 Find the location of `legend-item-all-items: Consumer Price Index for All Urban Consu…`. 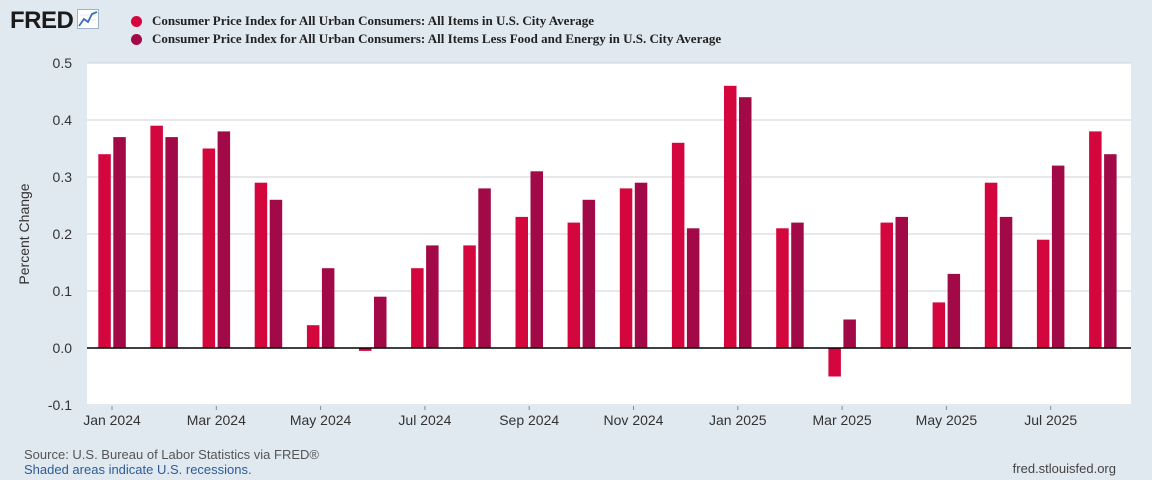

legend-item-all-items: Consumer Price Index for All Urban Consu… is located at coordinates (426, 21).